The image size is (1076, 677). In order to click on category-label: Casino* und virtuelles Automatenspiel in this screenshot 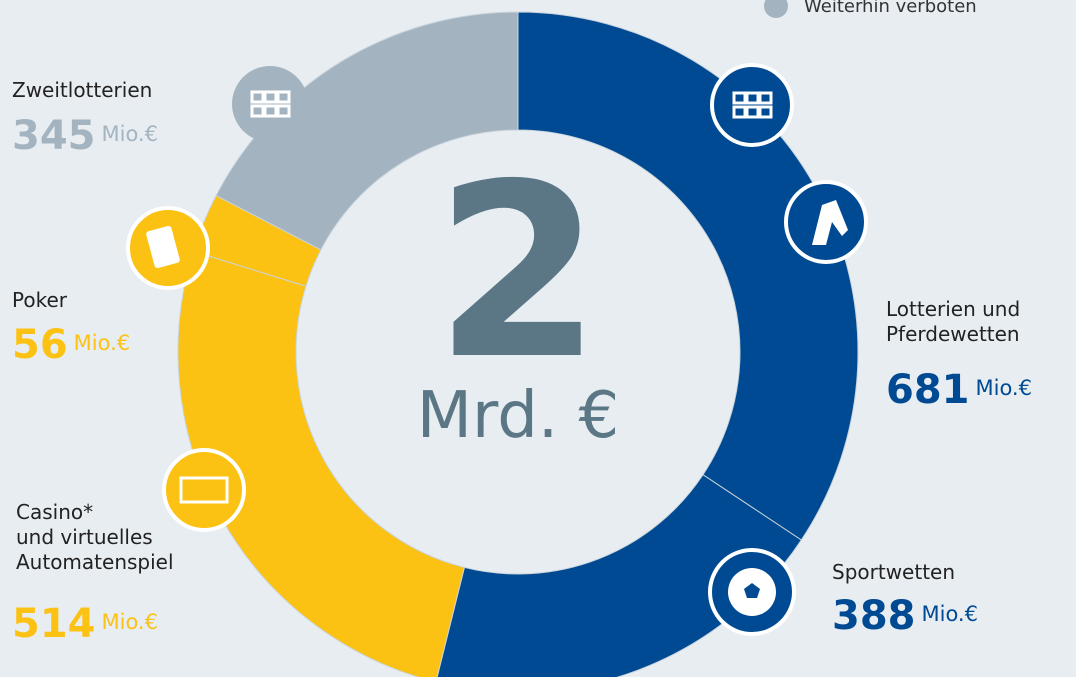, I will do `click(95, 537)`.